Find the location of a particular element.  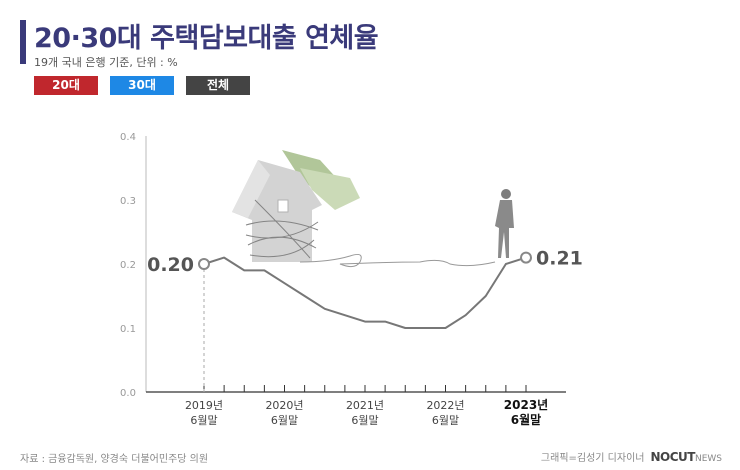

legend-item-20s: 20대 is located at coordinates (66, 85).